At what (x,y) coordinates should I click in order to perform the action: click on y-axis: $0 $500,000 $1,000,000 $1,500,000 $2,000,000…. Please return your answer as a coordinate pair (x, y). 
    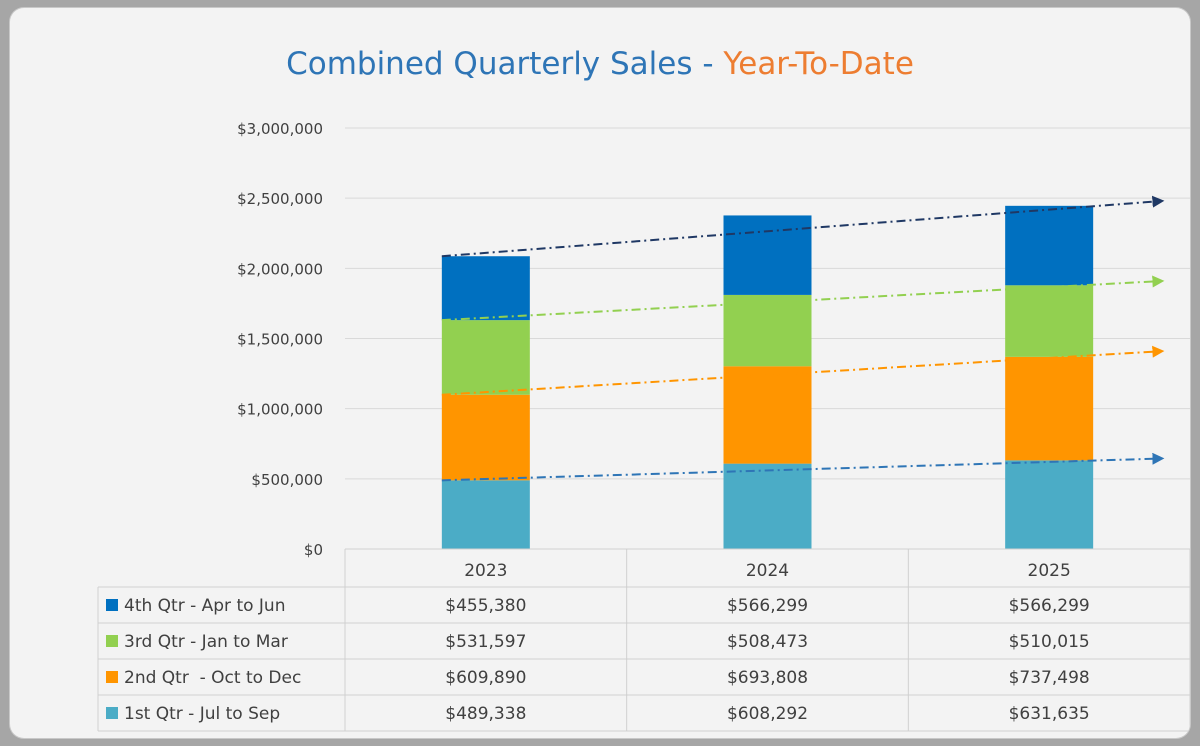
    Looking at the image, I should click on (280, 339).